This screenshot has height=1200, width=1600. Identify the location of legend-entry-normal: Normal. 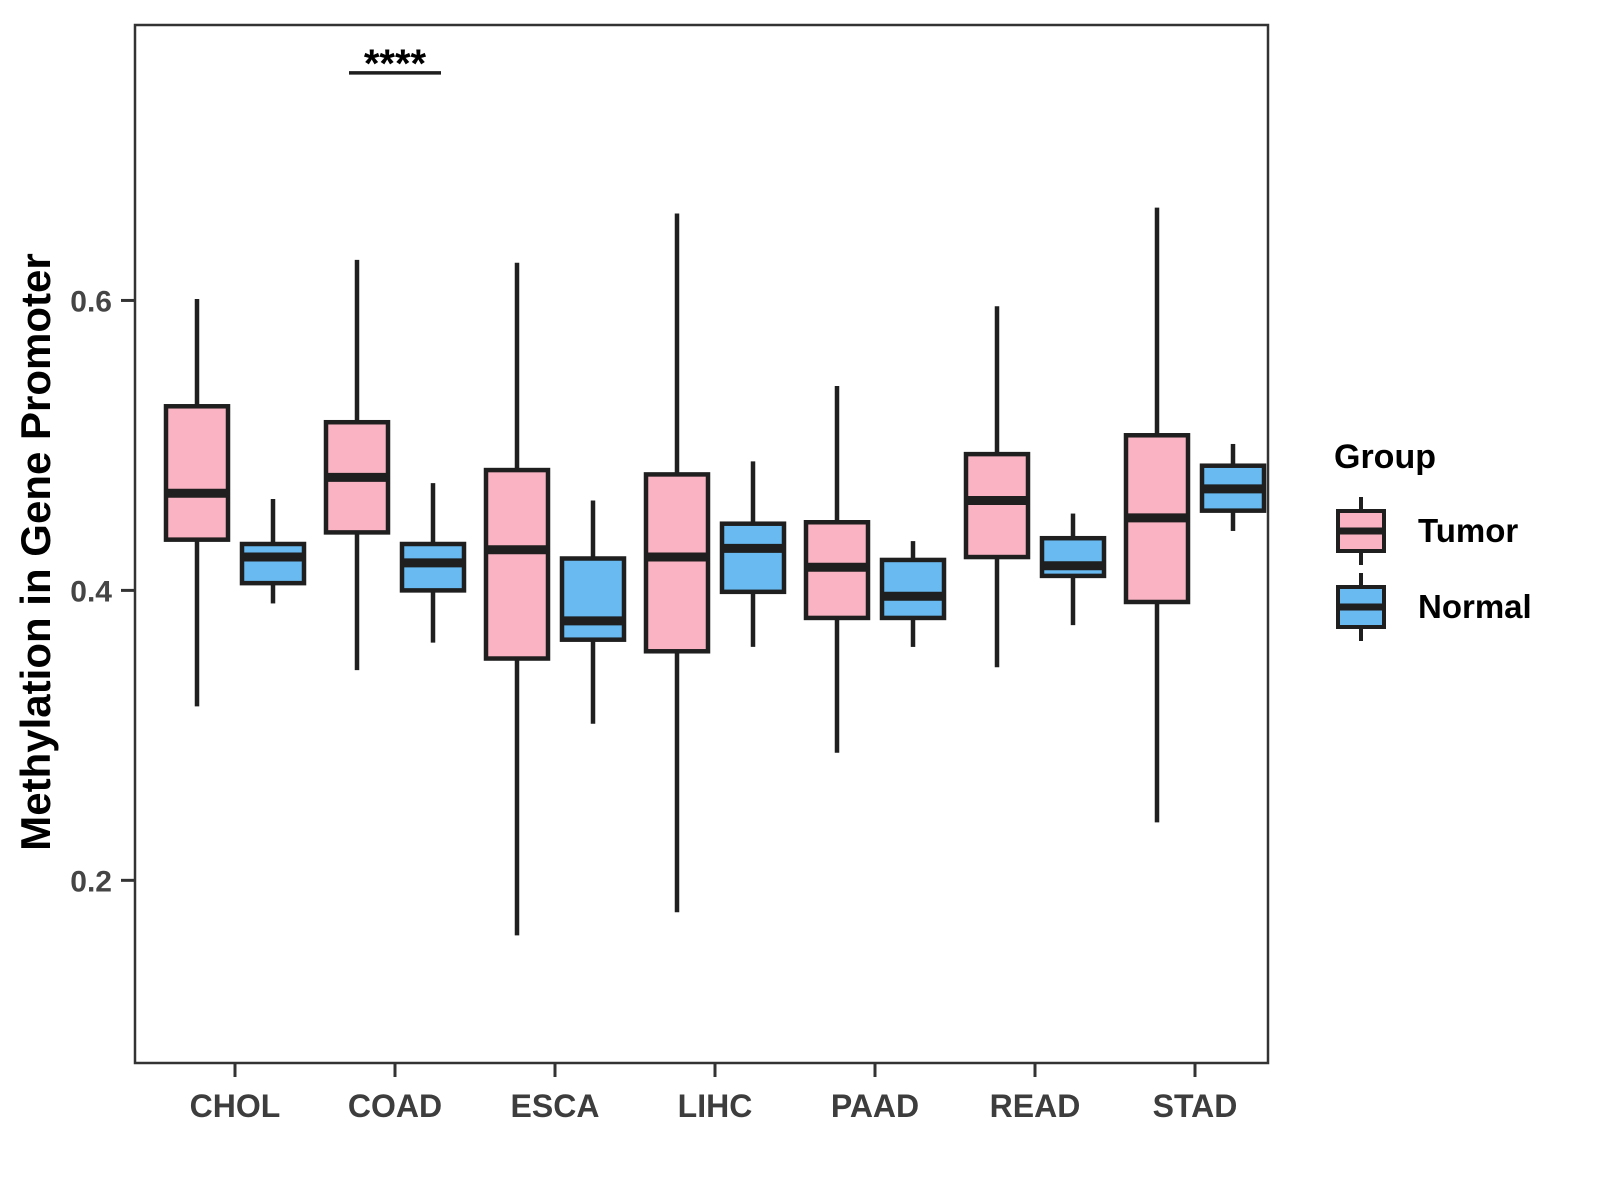
(1460, 607).